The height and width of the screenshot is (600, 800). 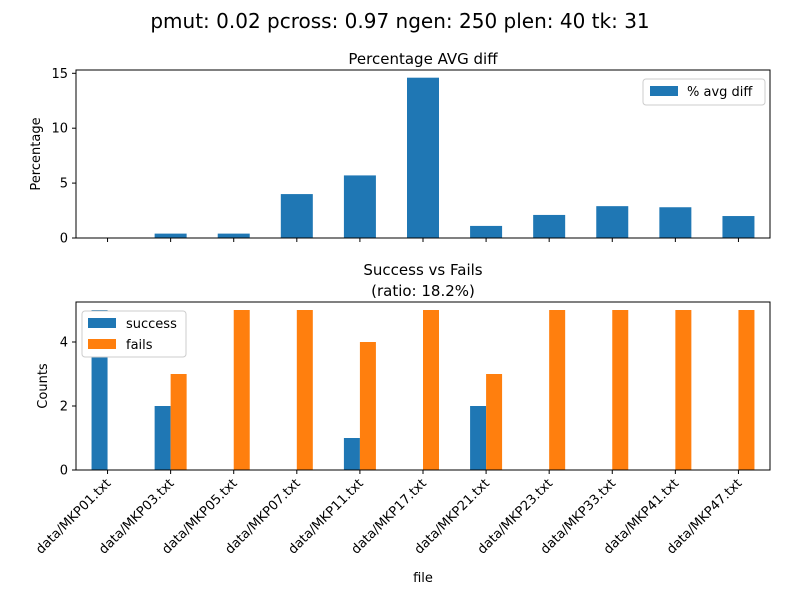 What do you see at coordinates (43, 386) in the screenshot?
I see `chart2-ylabel: Counts` at bounding box center [43, 386].